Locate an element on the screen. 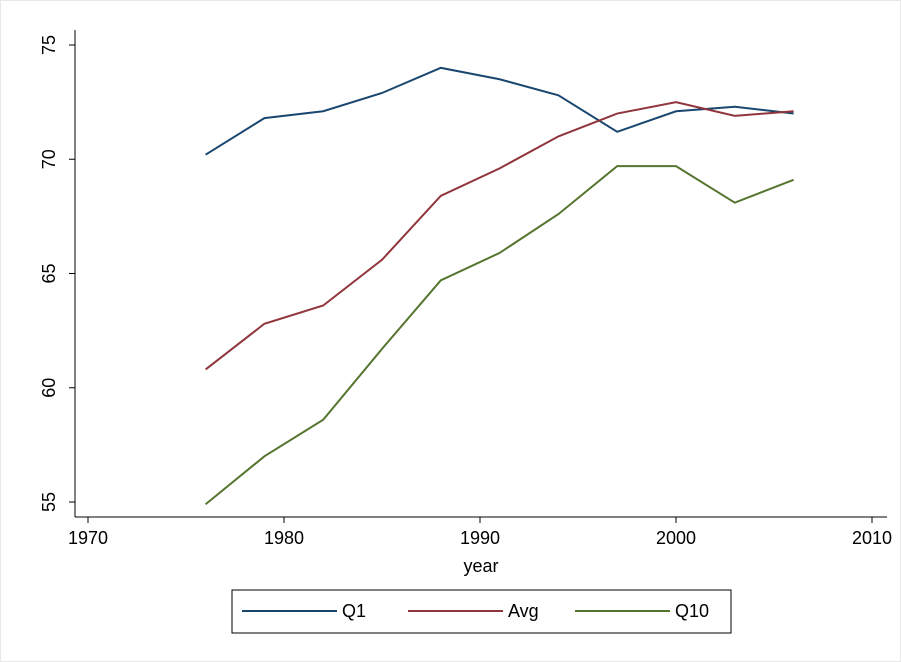 The image size is (901, 662). y-tick-label: 55 is located at coordinates (49, 502).